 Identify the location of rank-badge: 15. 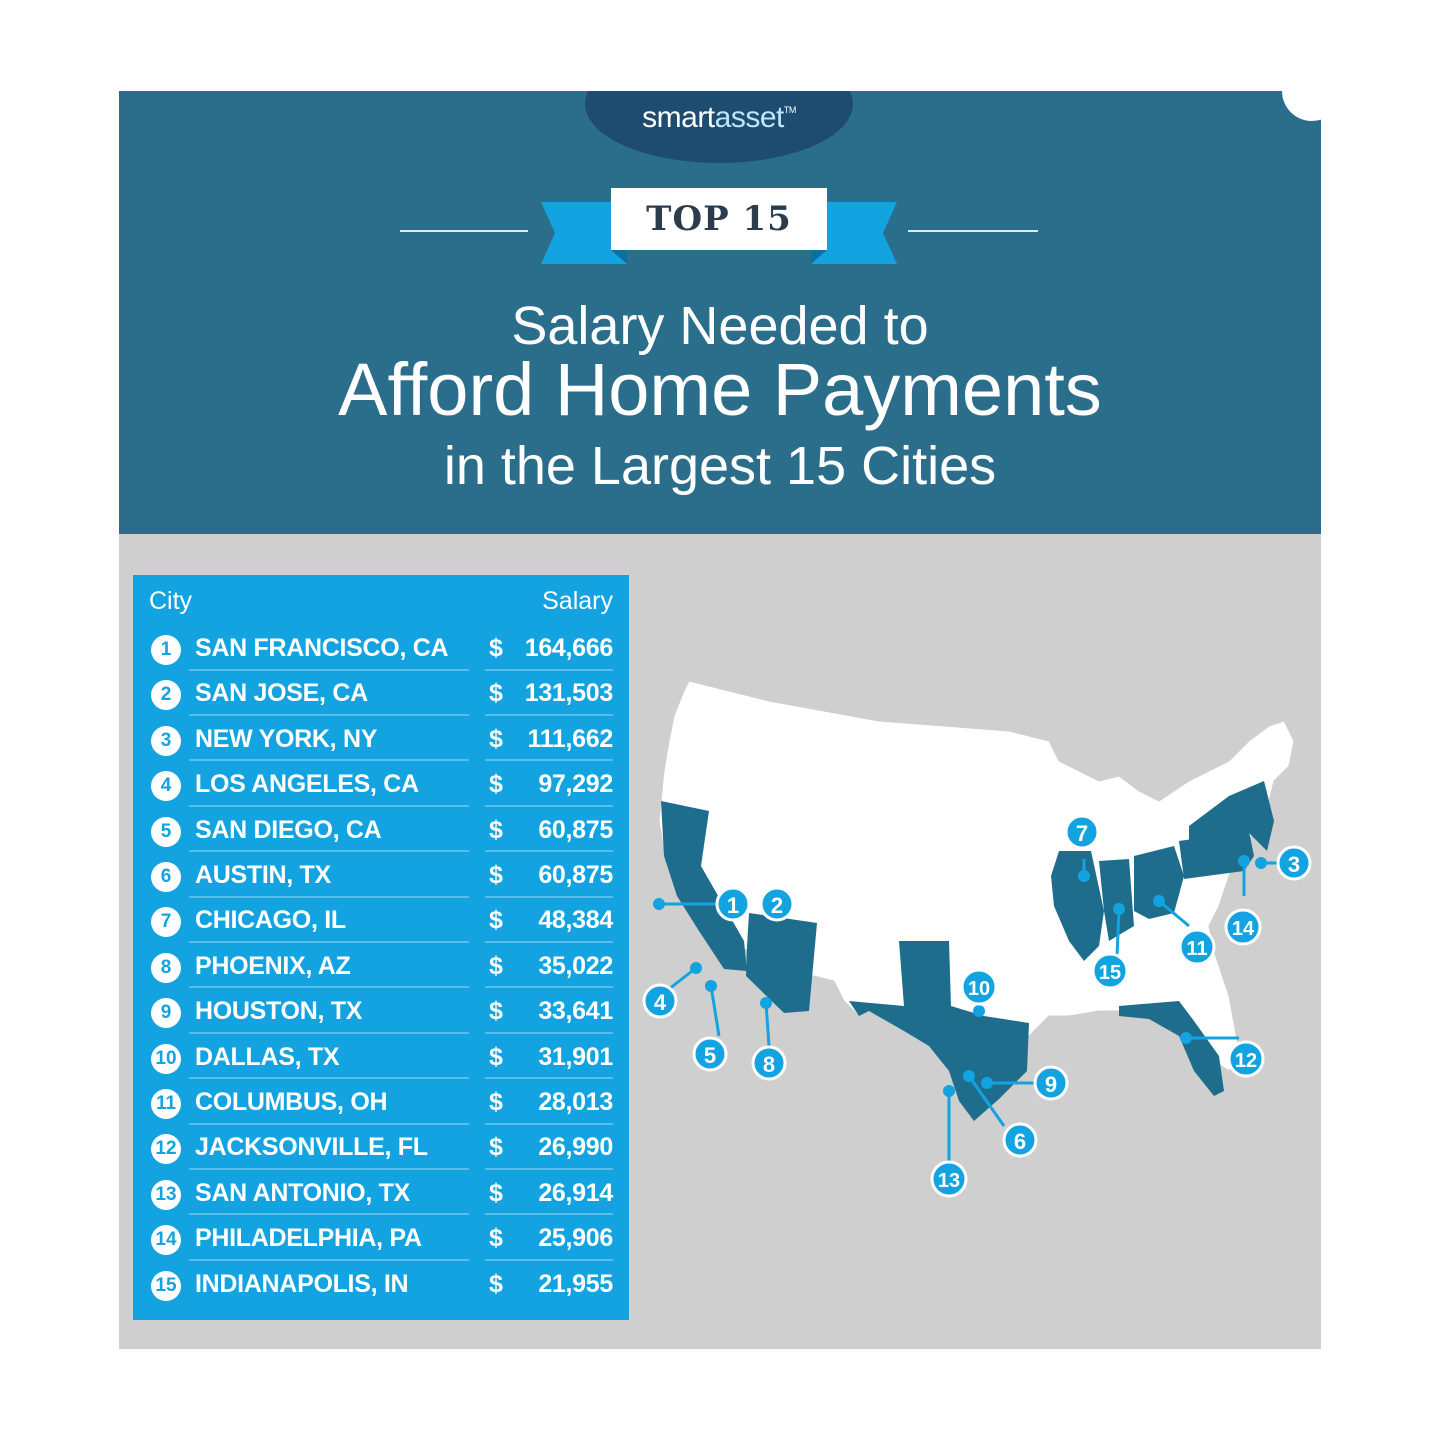
(166, 1285).